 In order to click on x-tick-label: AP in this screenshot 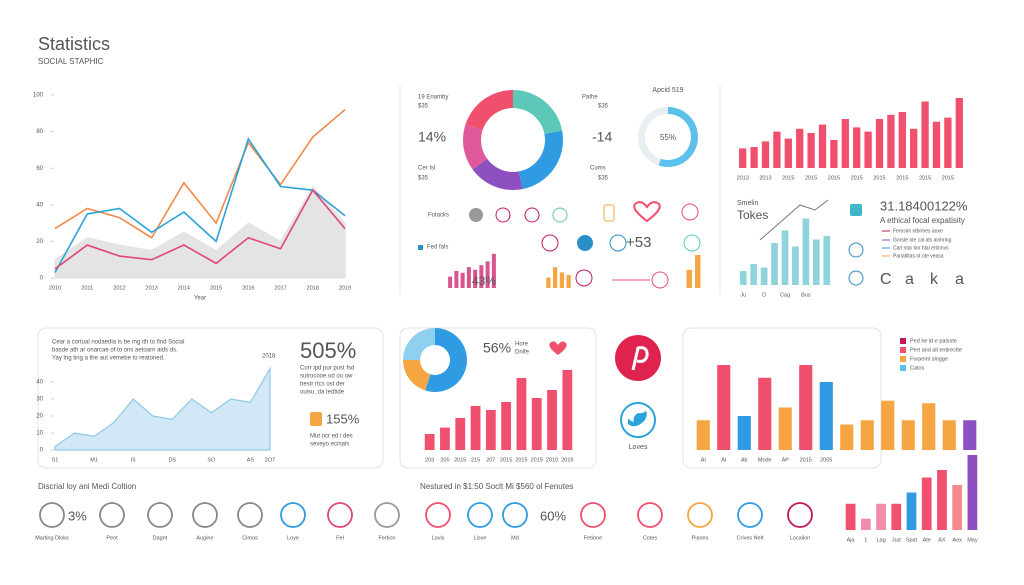, I will do `click(786, 460)`.